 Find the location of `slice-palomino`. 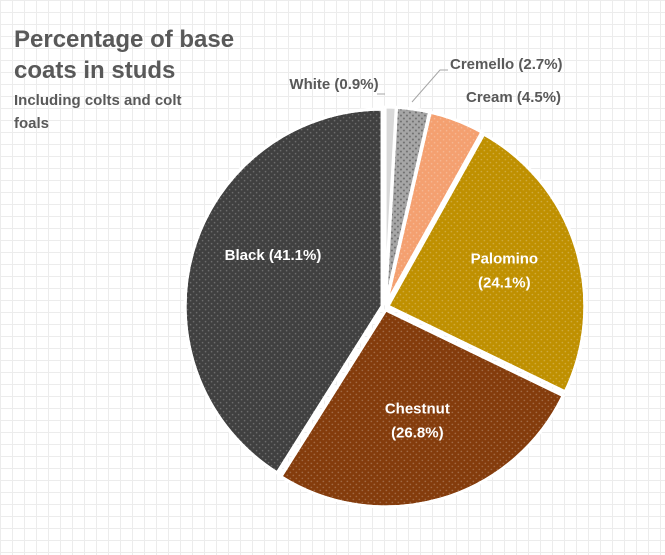

slice-palomino is located at coordinates (486, 263).